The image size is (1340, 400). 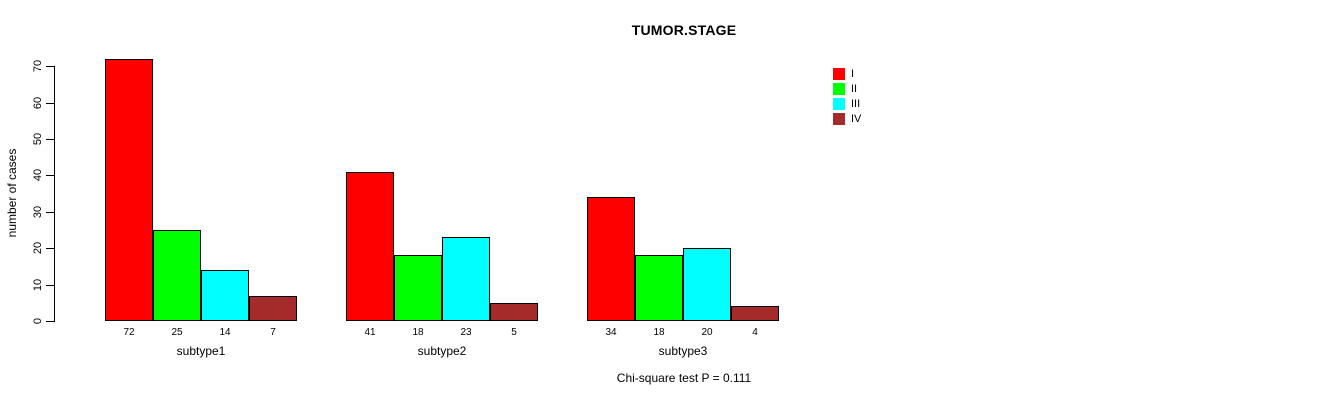 What do you see at coordinates (683, 351) in the screenshot?
I see `category-label-subtype3: subtype3` at bounding box center [683, 351].